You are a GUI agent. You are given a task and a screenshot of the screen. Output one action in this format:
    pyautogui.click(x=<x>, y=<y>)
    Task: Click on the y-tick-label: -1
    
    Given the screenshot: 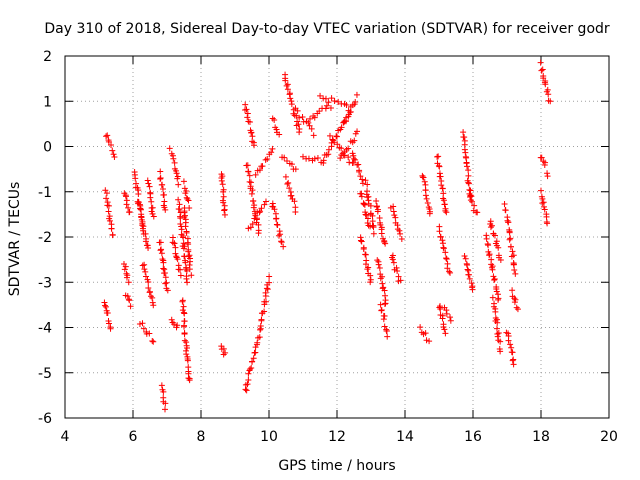 What is the action you would take?
    pyautogui.click(x=45, y=193)
    